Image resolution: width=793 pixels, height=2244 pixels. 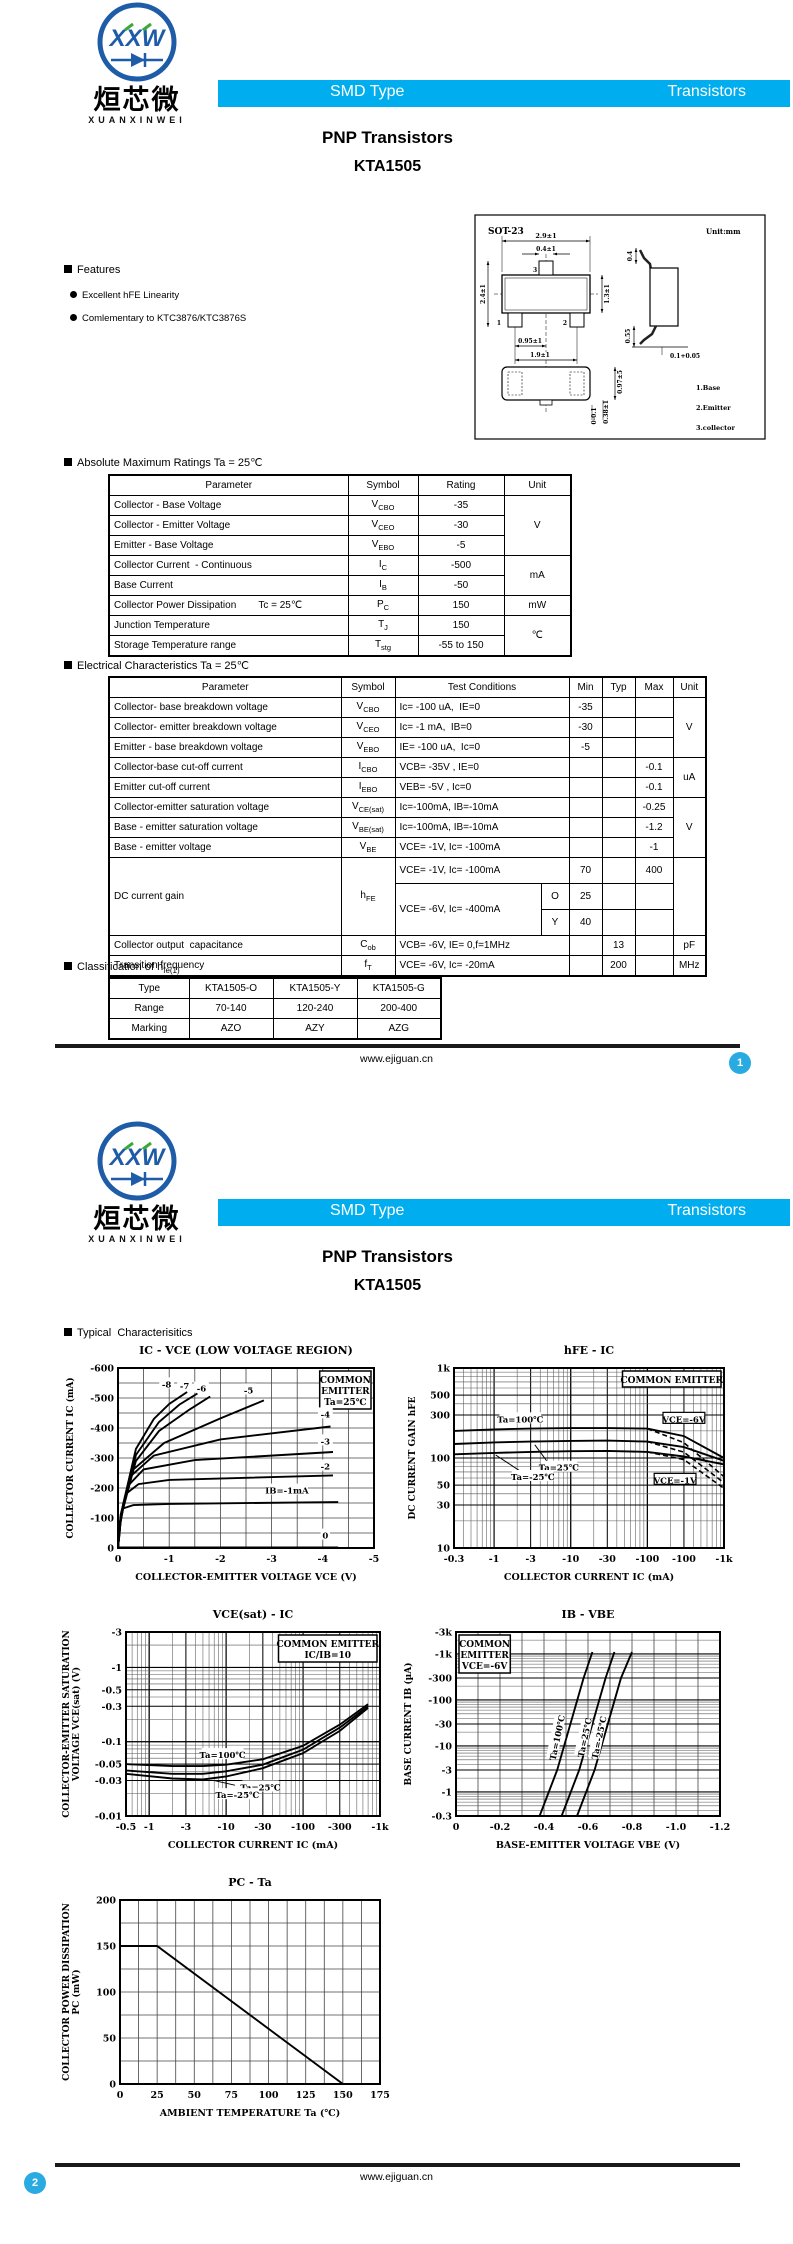 I want to click on table-cell: Symbol, so click(x=368, y=687).